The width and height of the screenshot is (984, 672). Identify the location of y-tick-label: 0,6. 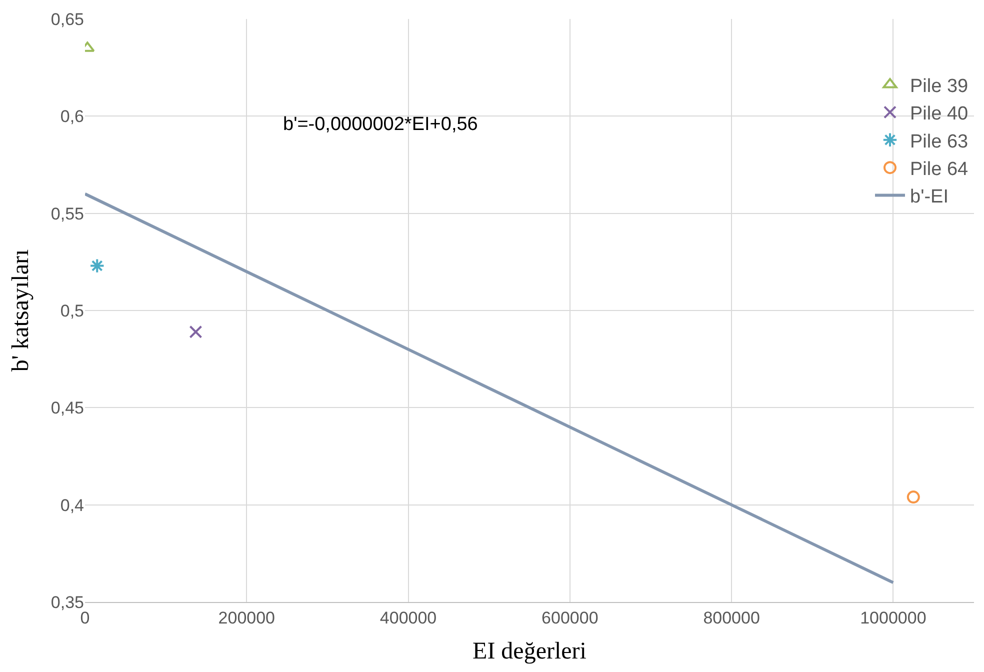
(72, 116).